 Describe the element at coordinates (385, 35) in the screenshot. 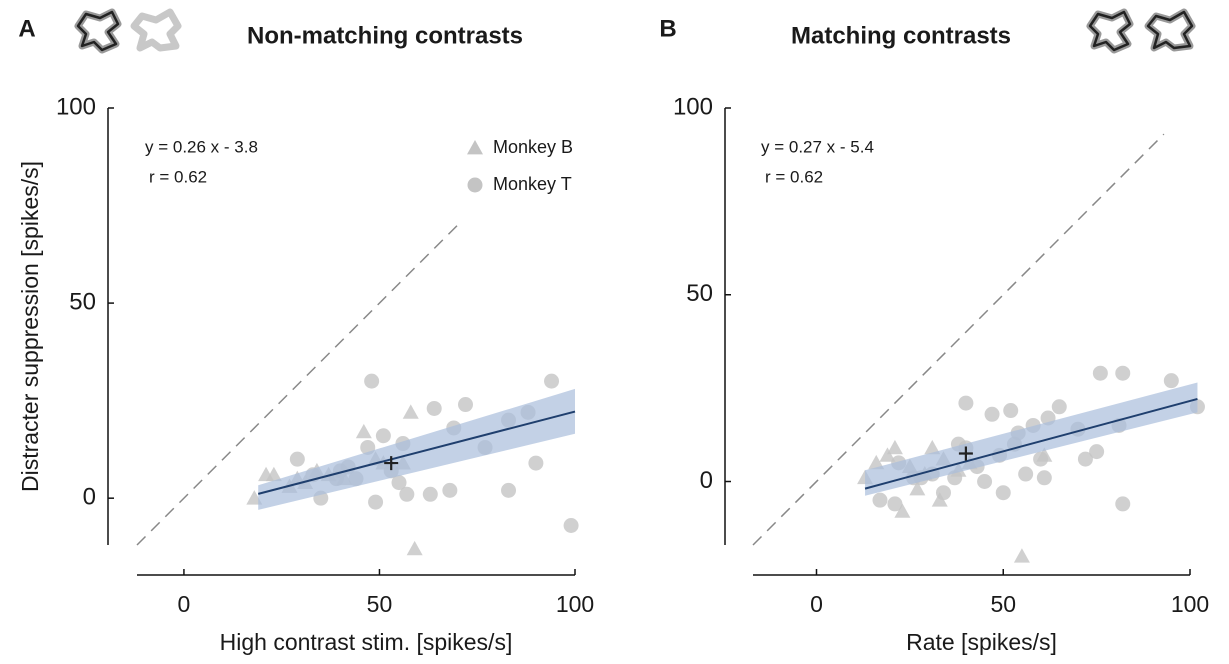

I see `panel-title: Non-matching contrasts` at that location.